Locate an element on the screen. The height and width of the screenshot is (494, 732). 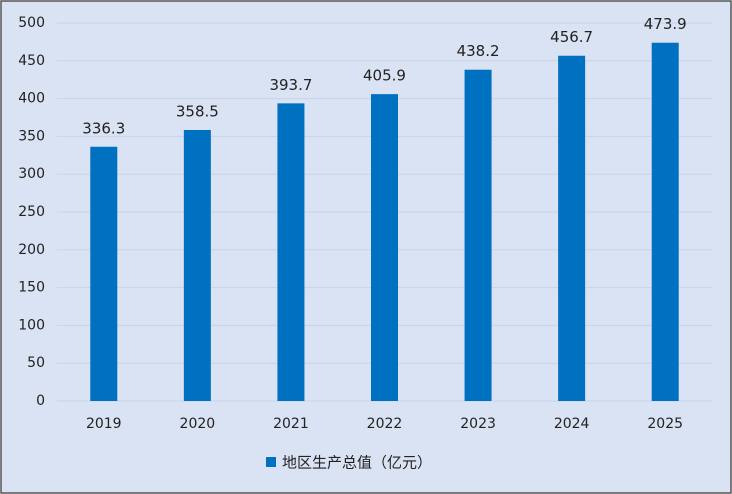
y-tick-label: 500 is located at coordinates (31, 23).